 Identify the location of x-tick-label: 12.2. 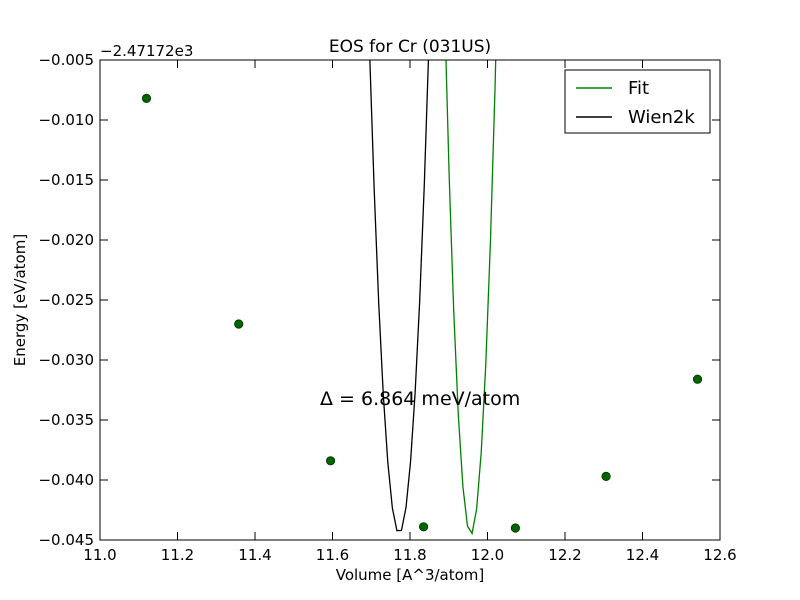
(564, 555).